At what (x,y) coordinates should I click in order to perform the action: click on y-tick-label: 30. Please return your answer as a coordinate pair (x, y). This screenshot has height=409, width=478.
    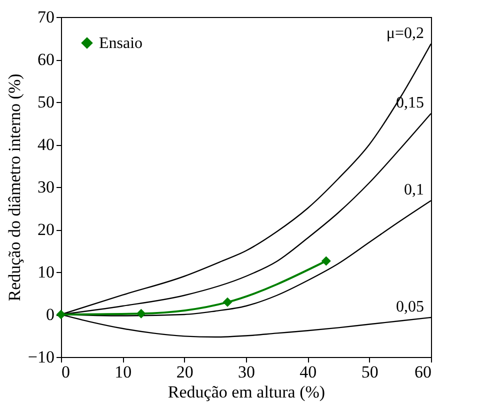
    Looking at the image, I should click on (46, 187).